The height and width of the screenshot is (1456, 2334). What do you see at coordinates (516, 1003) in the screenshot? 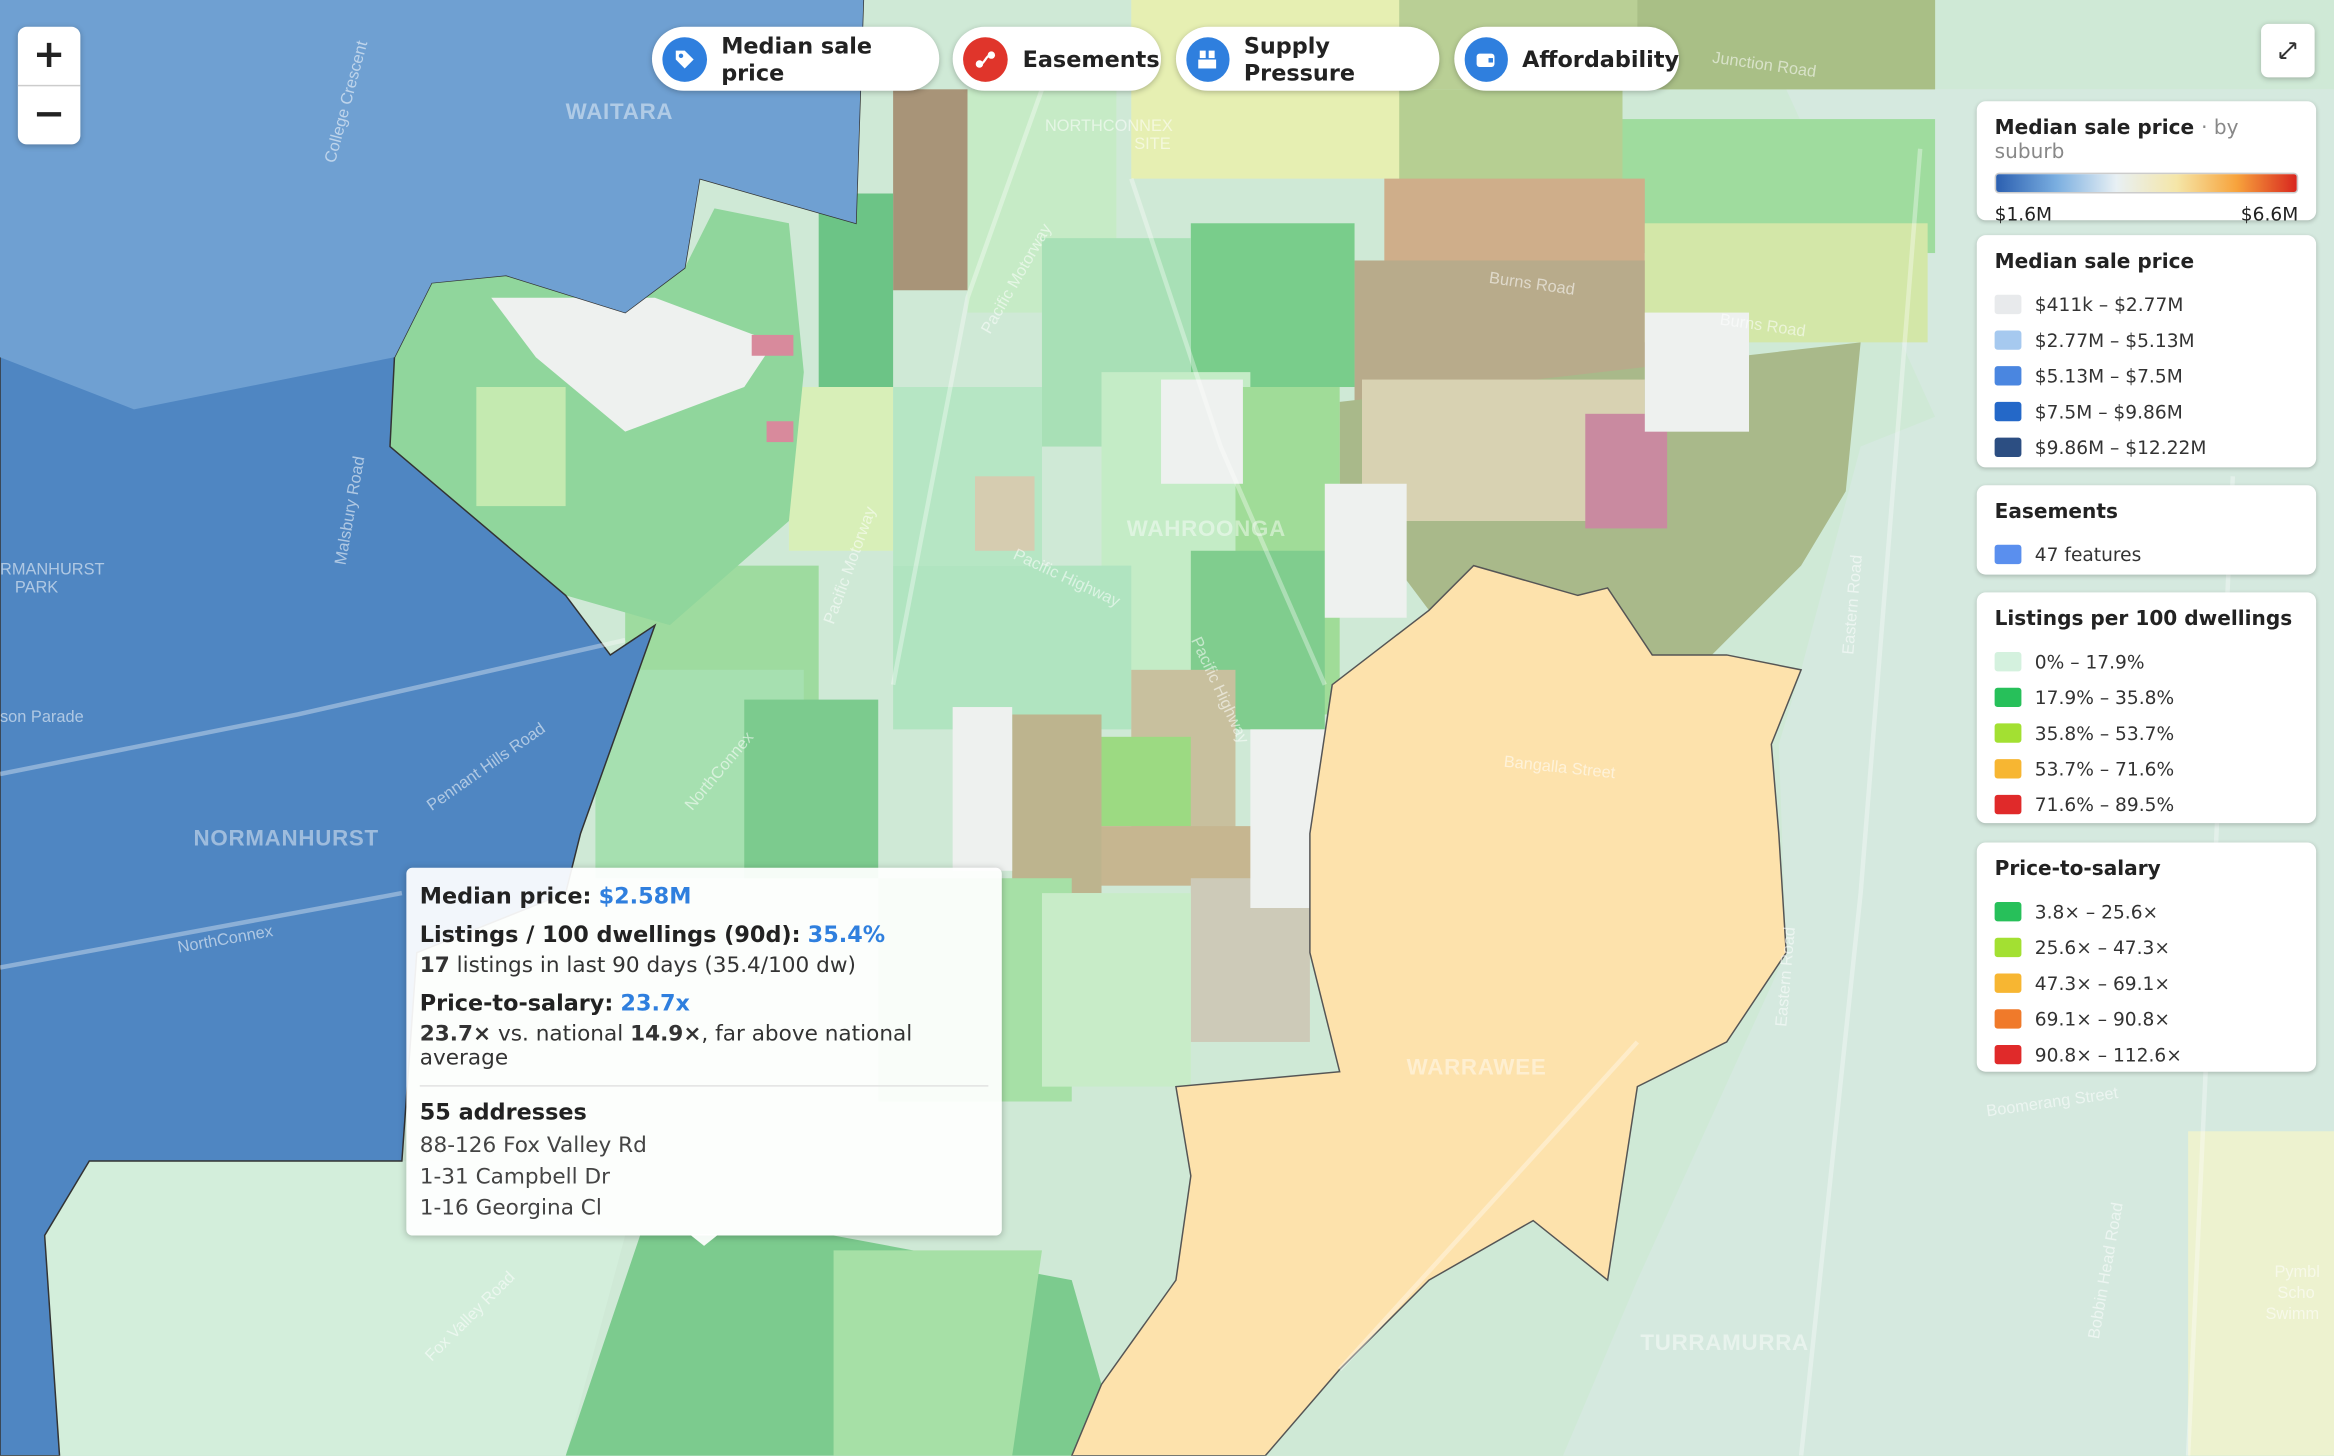
I see `tooltip-label: Price-to-salary:` at bounding box center [516, 1003].